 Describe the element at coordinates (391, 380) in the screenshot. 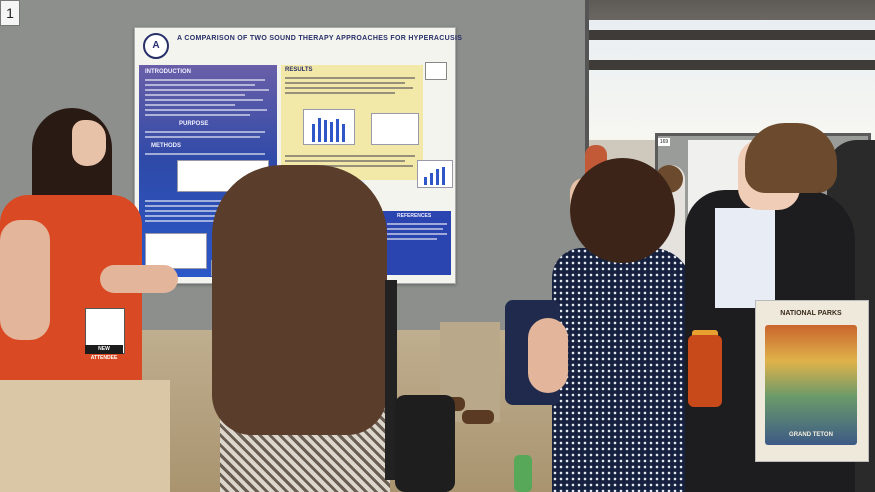

I see `bag-strap` at that location.